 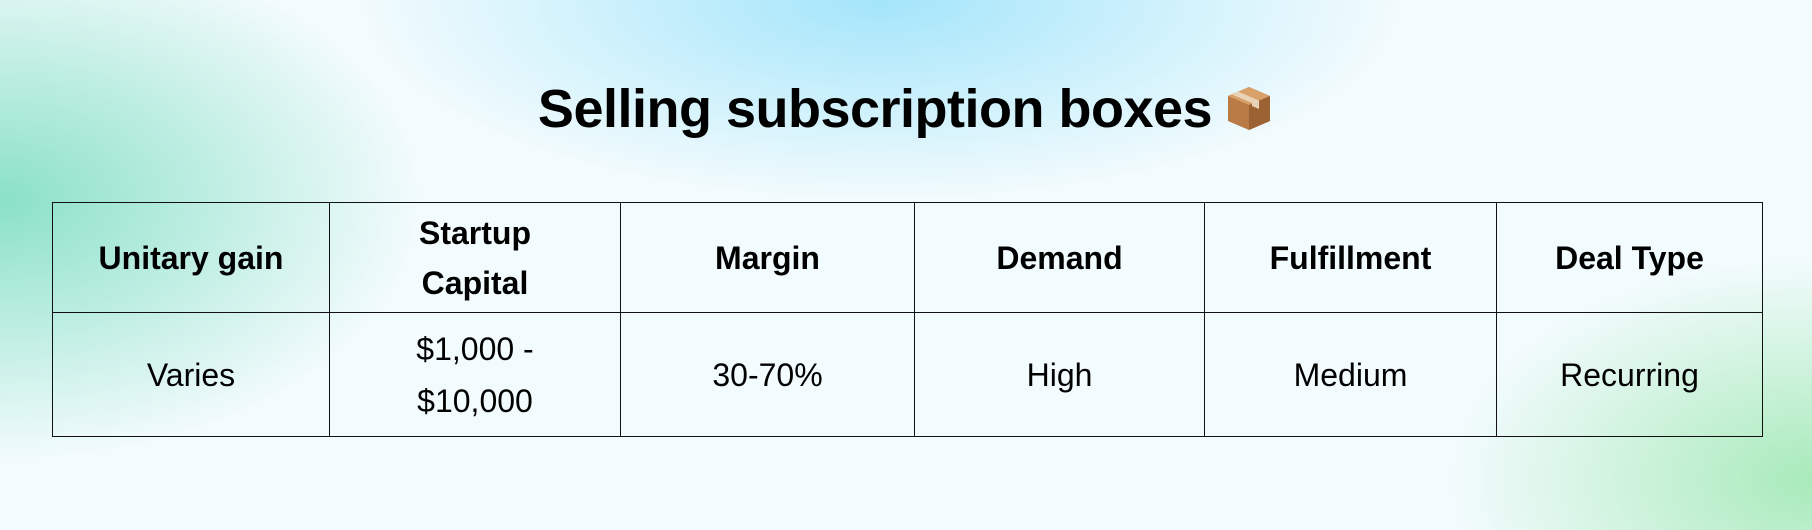 I want to click on package-icon, so click(x=1249, y=108).